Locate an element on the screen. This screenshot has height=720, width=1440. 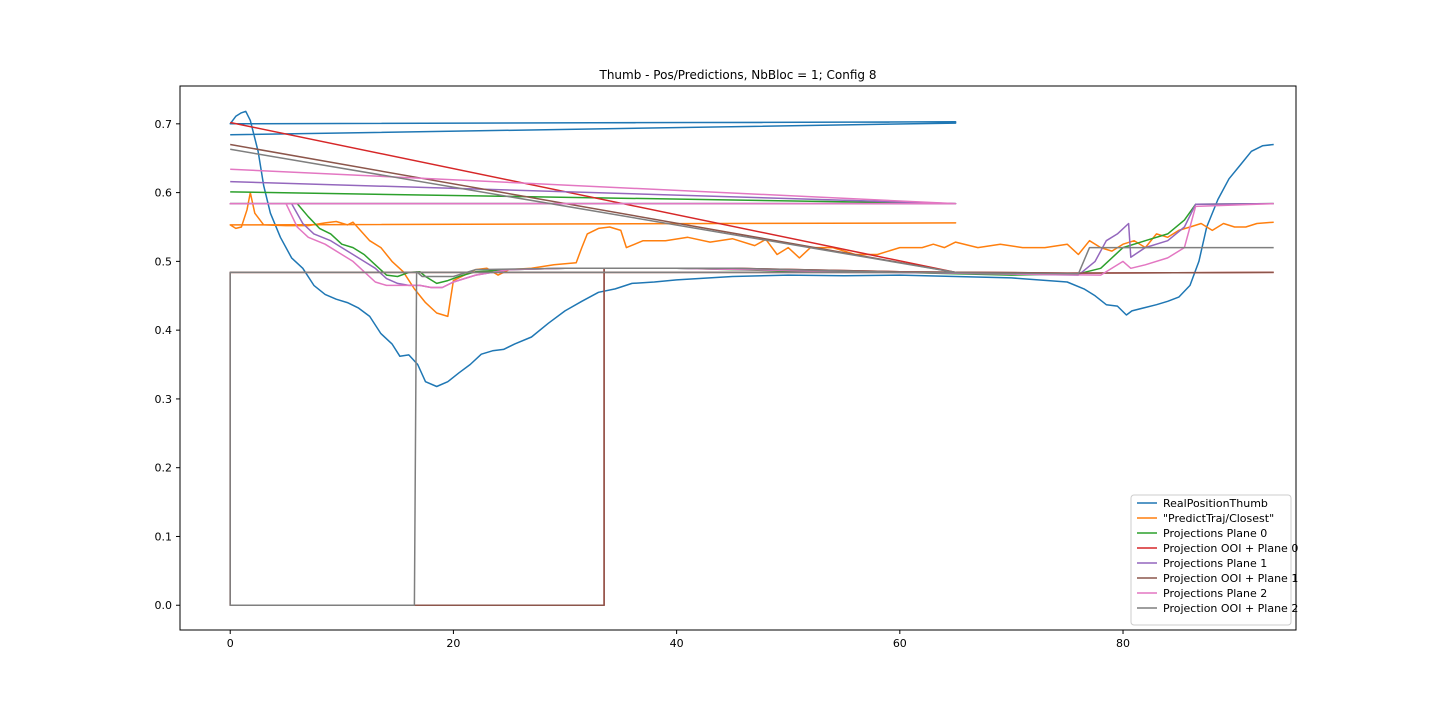
legend-label: Projection OOI + Plane 2 is located at coordinates (1230, 608).